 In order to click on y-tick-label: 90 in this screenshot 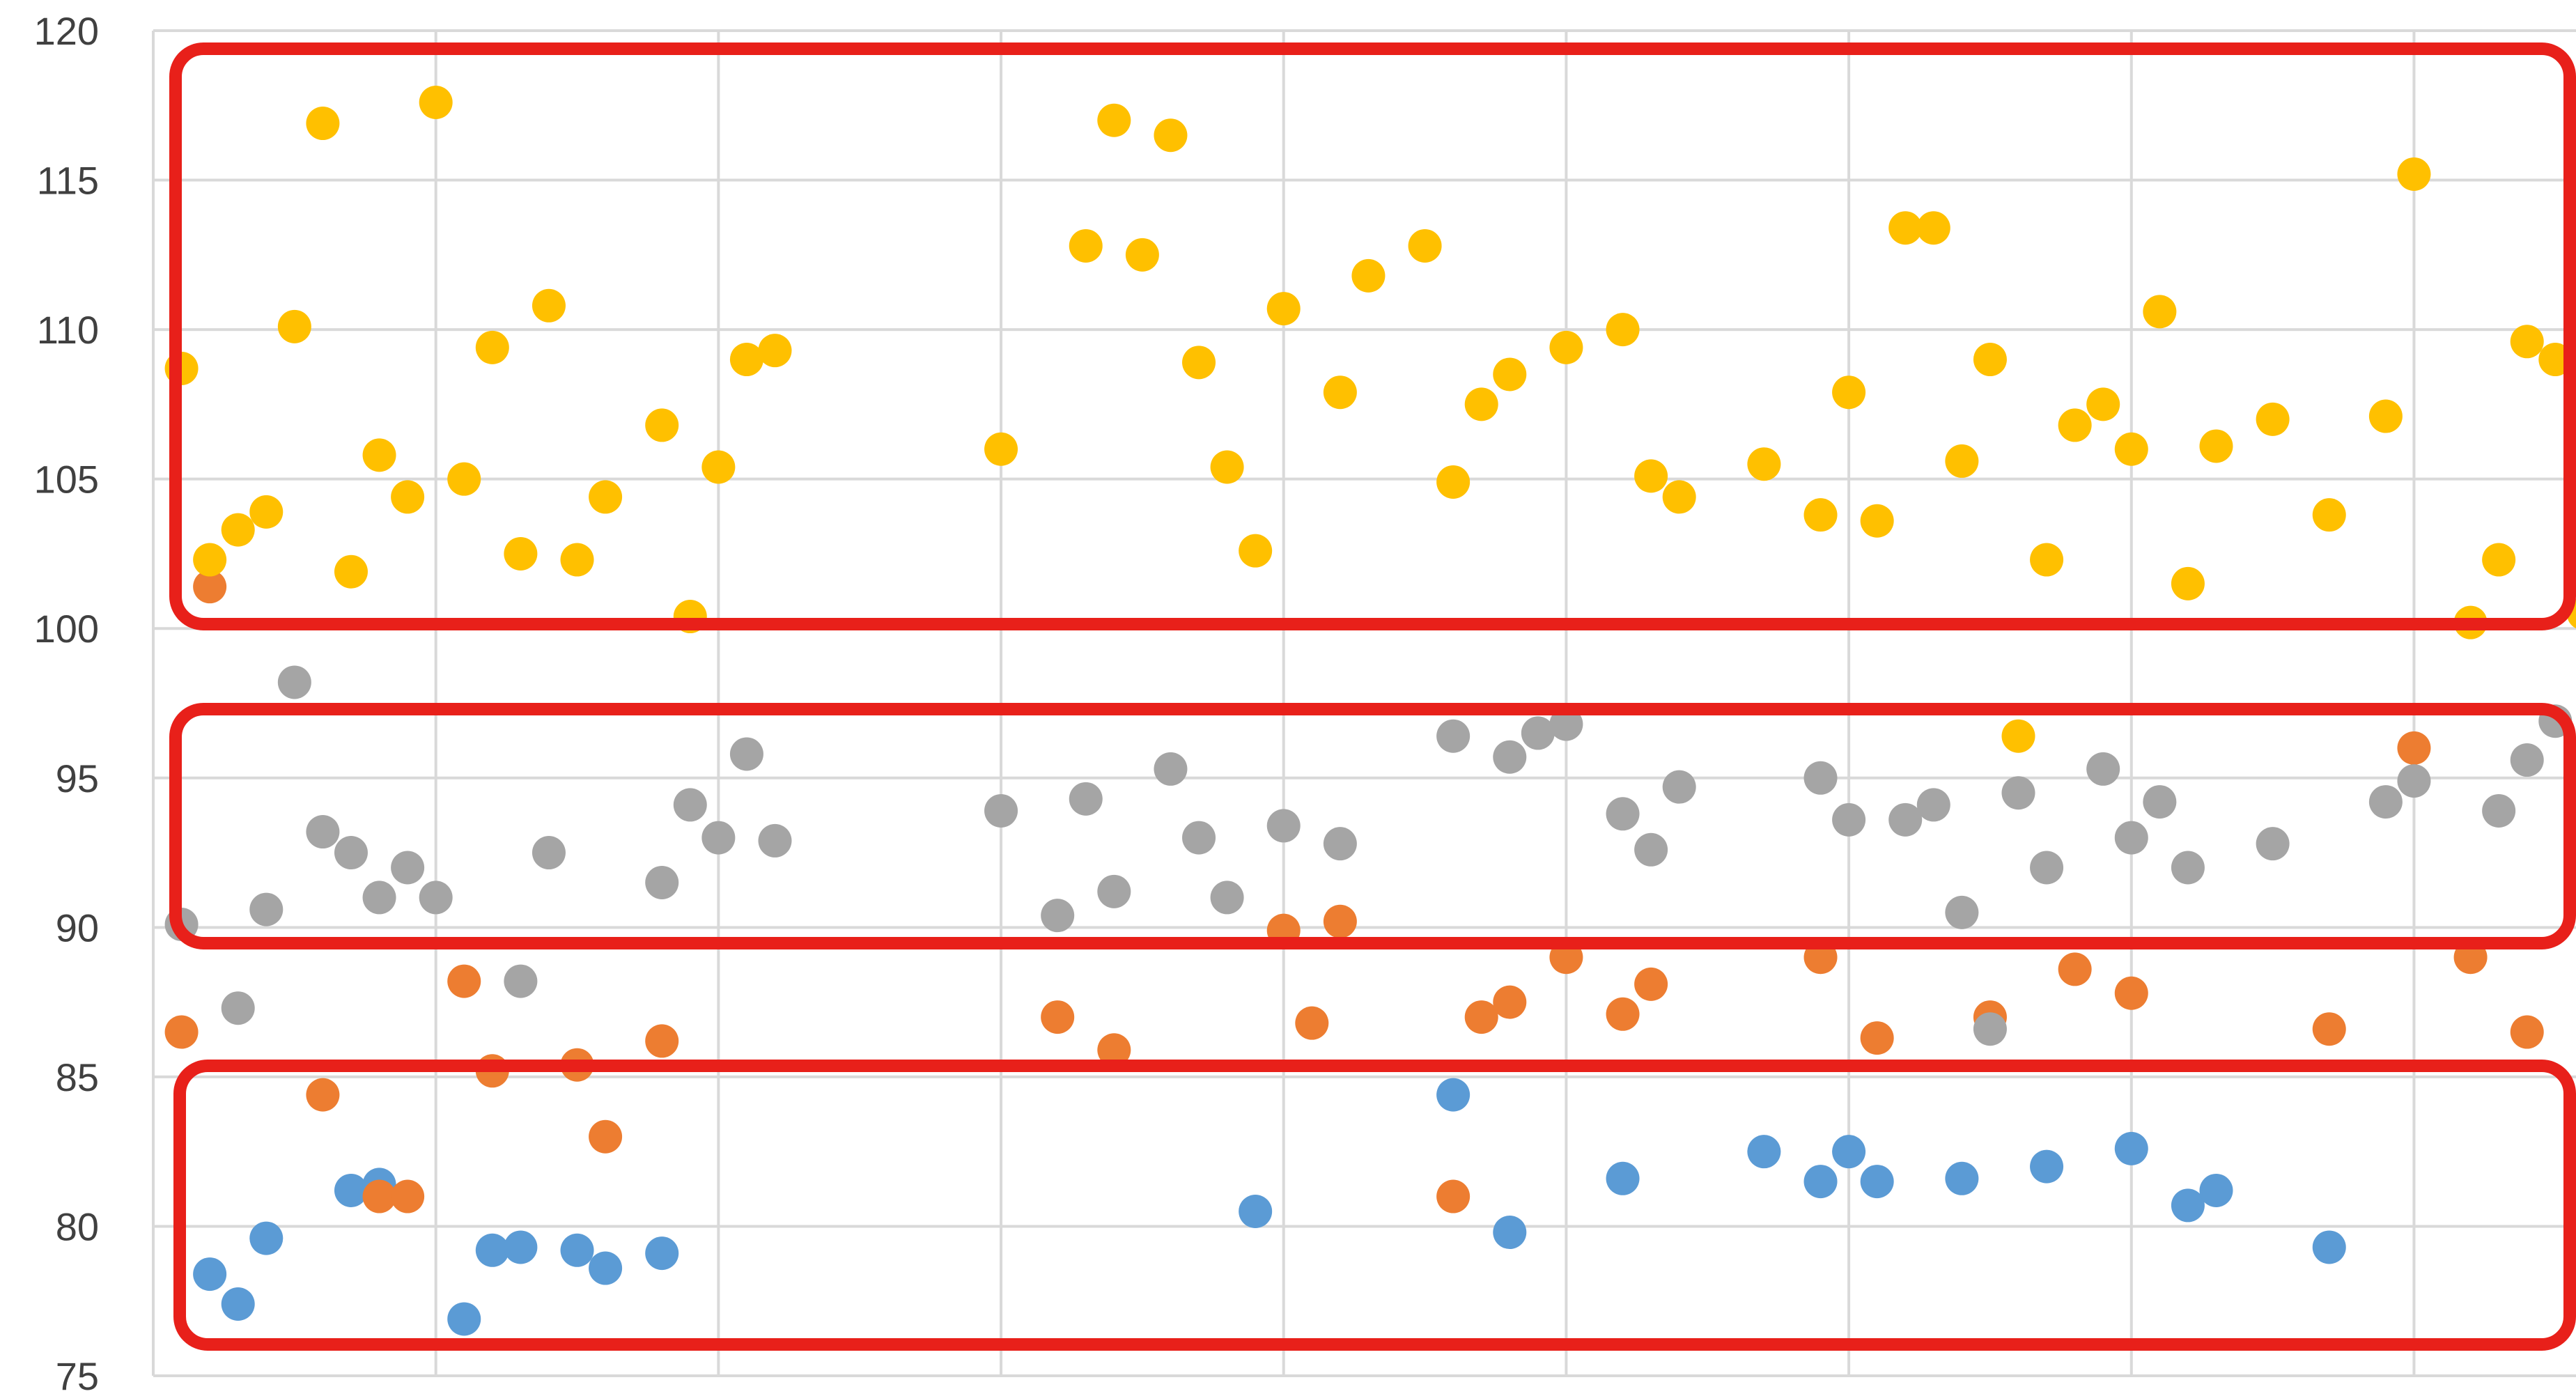, I will do `click(77, 927)`.